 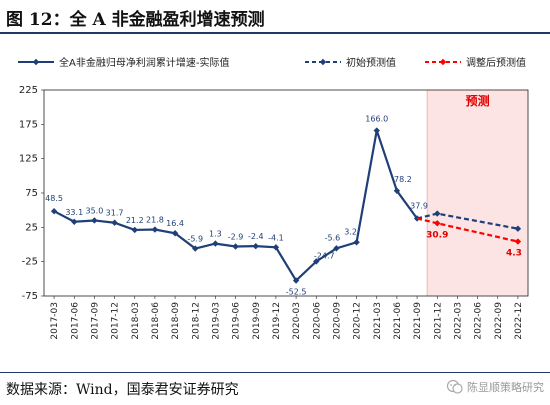 What do you see at coordinates (54, 198) in the screenshot?
I see `data-label: 48.5` at bounding box center [54, 198].